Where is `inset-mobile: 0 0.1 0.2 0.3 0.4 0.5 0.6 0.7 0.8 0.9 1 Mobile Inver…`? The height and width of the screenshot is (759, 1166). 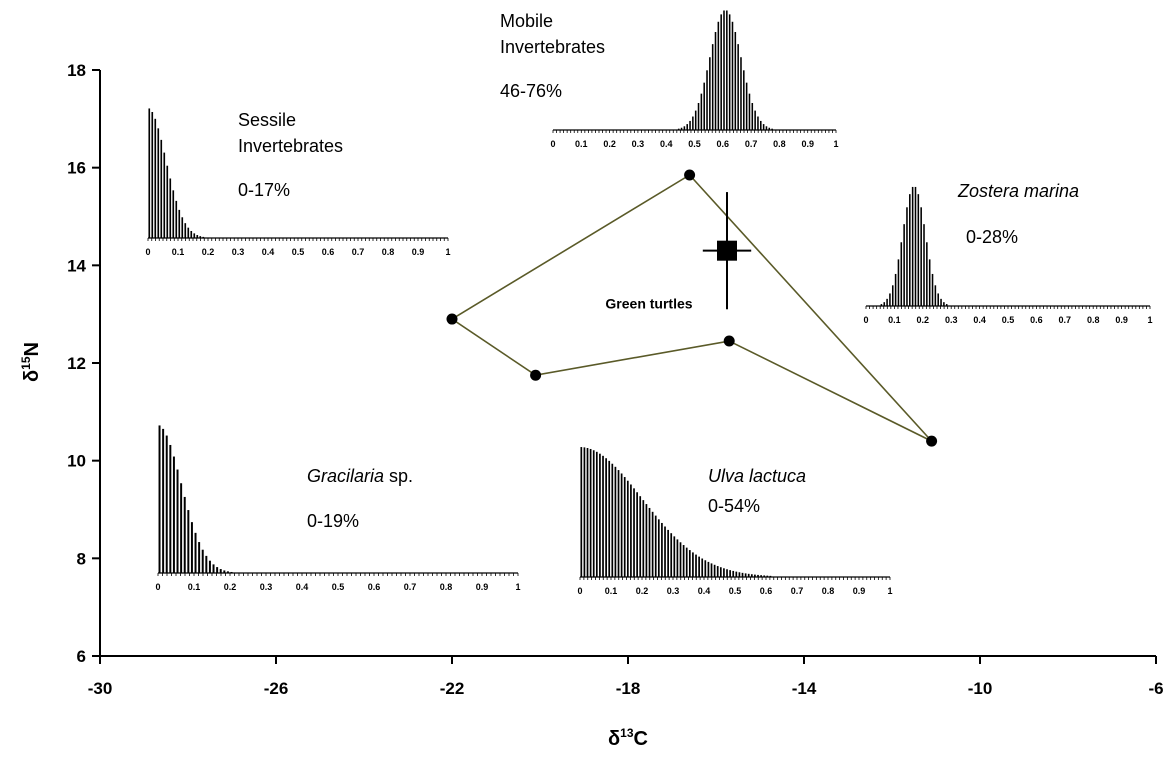
inset-mobile: 0 0.1 0.2 0.3 0.4 0.5 0.6 0.7 0.8 0.9 1 Mobile Inver… is located at coordinates (669, 79).